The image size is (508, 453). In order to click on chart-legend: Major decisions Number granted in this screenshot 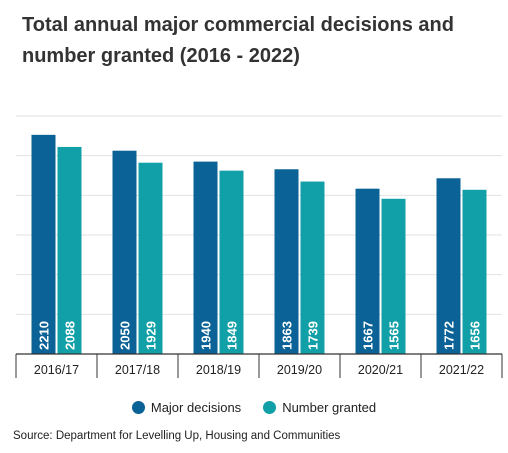, I will do `click(254, 407)`.